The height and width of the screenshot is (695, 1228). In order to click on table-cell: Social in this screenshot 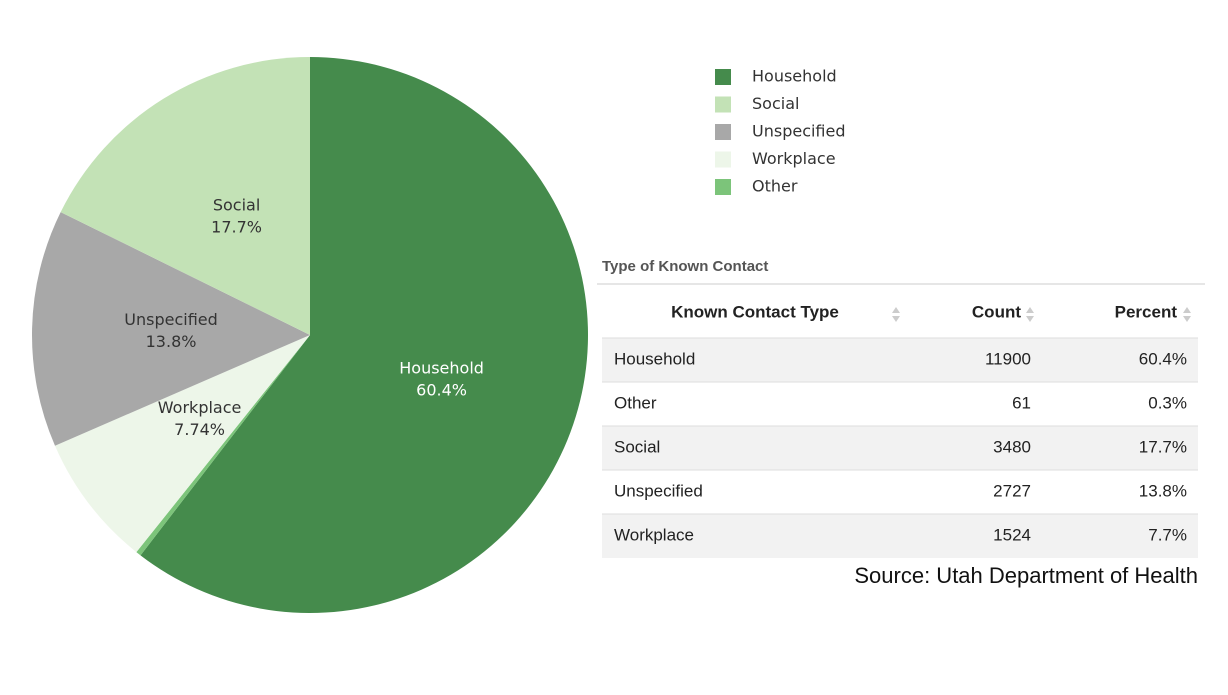, I will do `click(637, 446)`.